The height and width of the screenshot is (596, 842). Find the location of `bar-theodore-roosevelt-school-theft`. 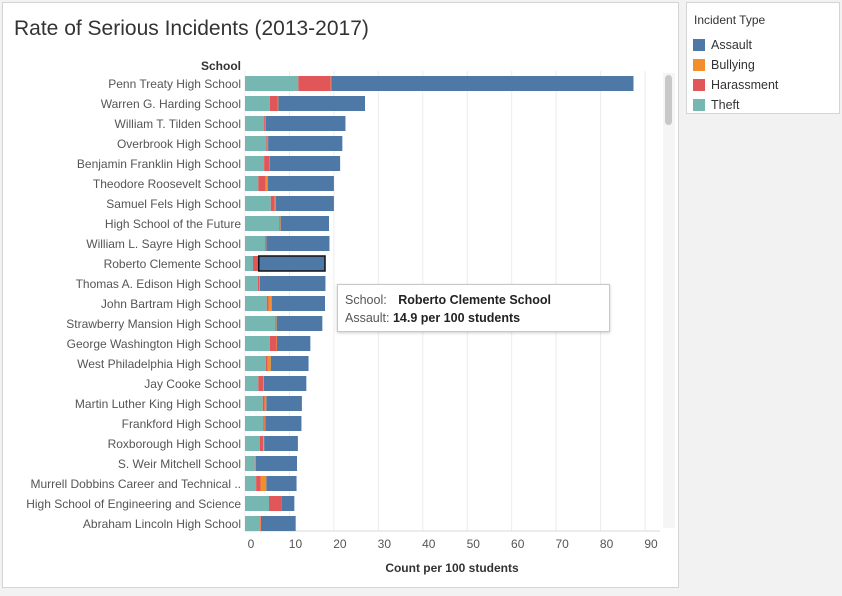

bar-theodore-roosevelt-school-theft is located at coordinates (252, 183).